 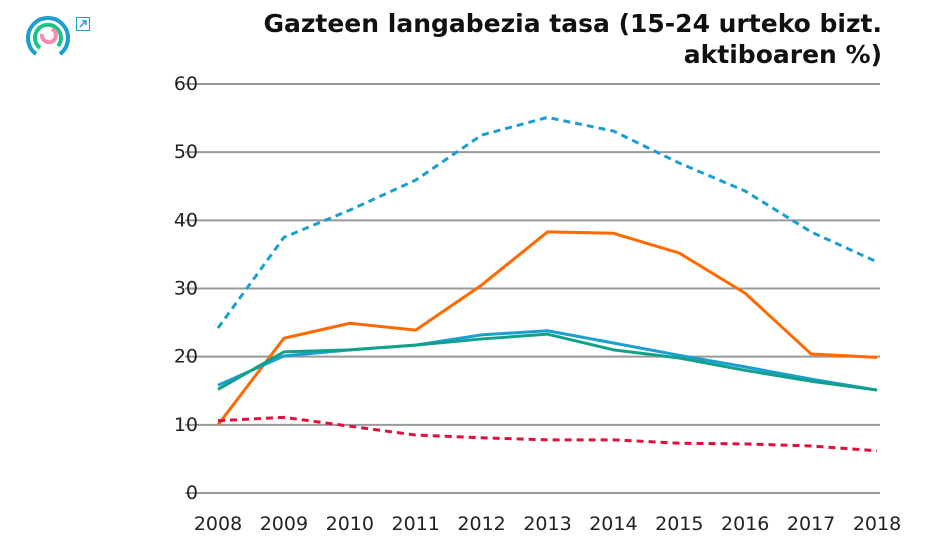 What do you see at coordinates (481, 524) in the screenshot?
I see `x-tick-label: 2012` at bounding box center [481, 524].